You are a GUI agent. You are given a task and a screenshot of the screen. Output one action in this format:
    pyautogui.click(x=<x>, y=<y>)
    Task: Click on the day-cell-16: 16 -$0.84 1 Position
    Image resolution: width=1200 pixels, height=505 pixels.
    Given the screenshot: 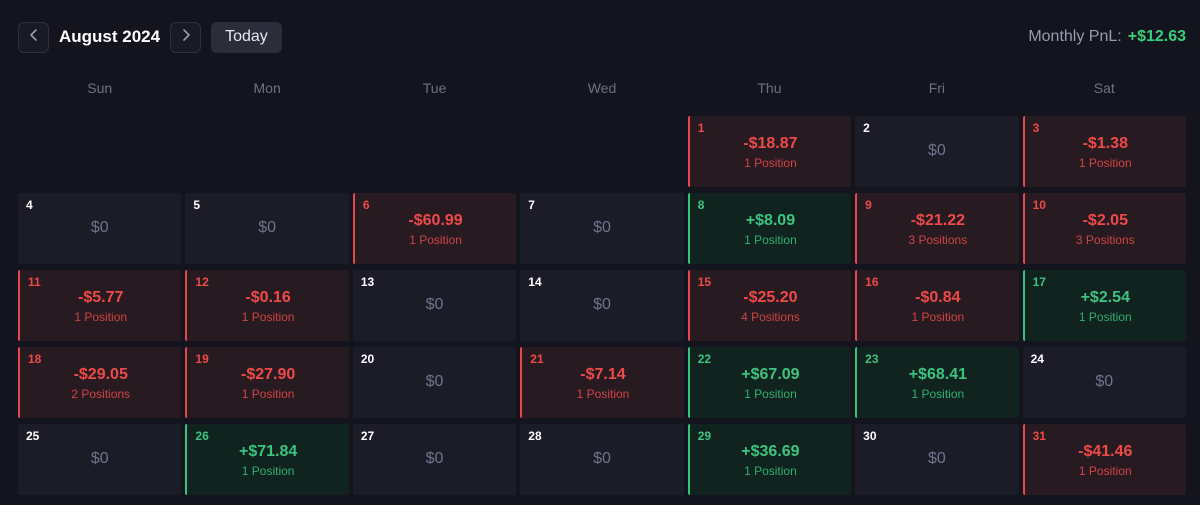 What is the action you would take?
    pyautogui.click(x=937, y=305)
    